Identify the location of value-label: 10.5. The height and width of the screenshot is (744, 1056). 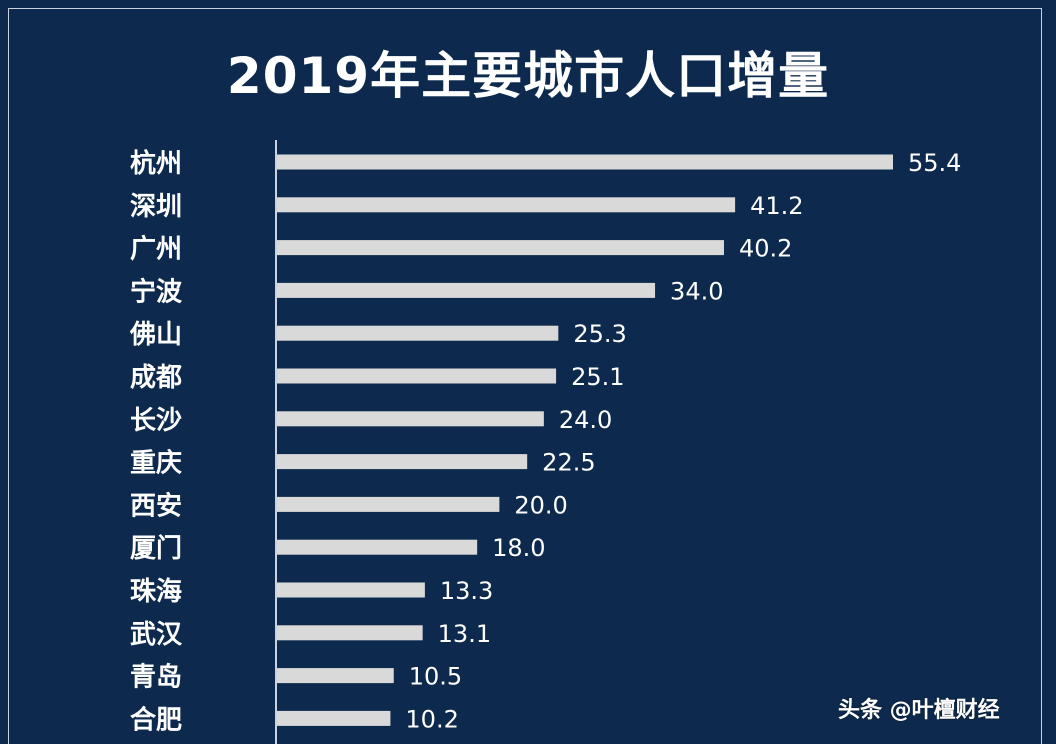
(435, 677).